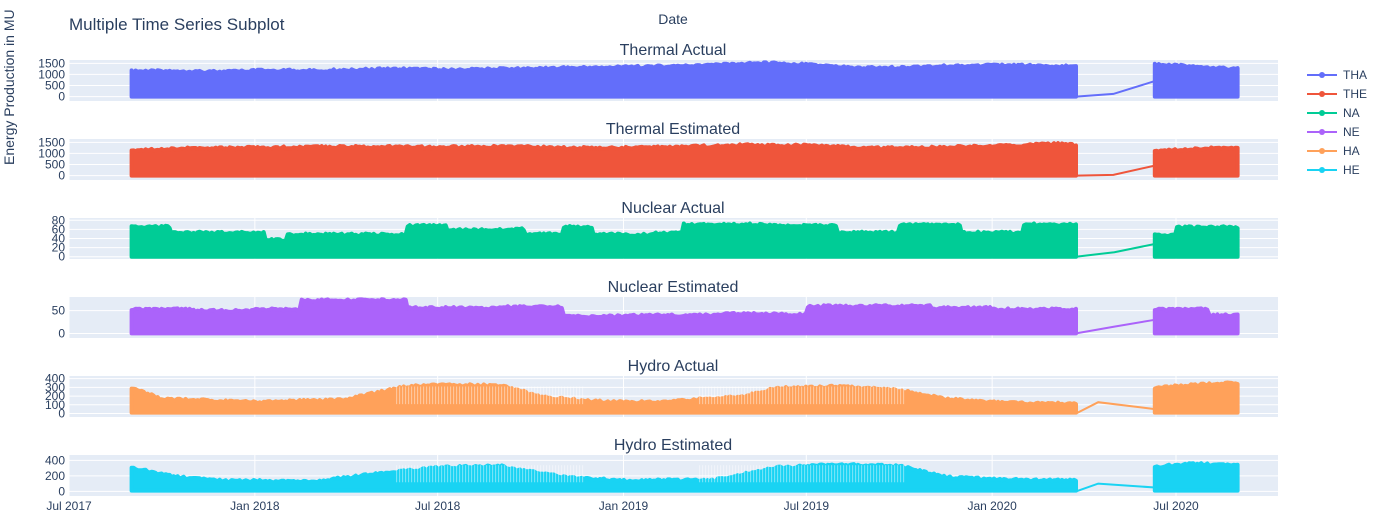 The height and width of the screenshot is (525, 1385). Describe the element at coordinates (59, 220) in the screenshot. I see `y-tick-label: 80` at that location.